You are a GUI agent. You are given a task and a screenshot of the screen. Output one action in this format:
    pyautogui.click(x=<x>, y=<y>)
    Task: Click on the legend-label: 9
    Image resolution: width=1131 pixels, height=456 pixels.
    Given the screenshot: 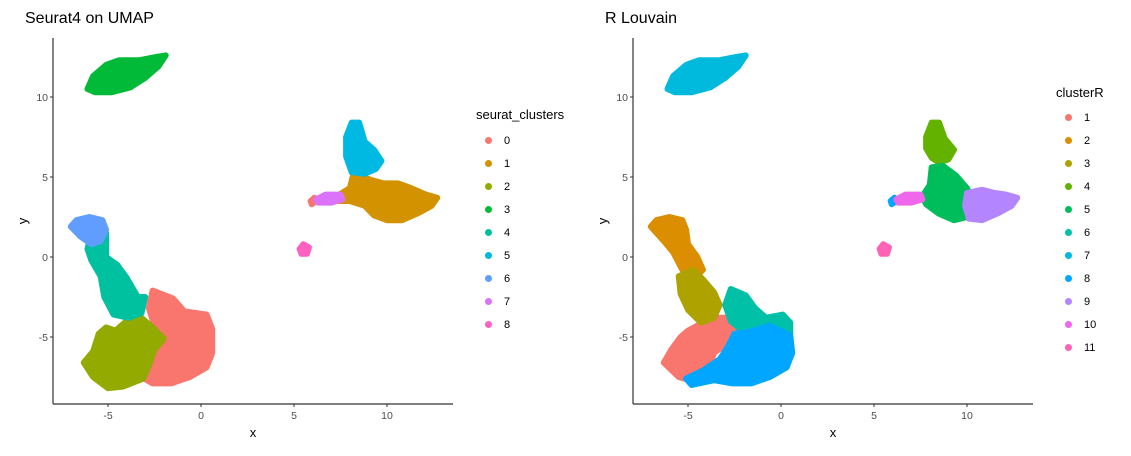 What is the action you would take?
    pyautogui.click(x=1087, y=302)
    